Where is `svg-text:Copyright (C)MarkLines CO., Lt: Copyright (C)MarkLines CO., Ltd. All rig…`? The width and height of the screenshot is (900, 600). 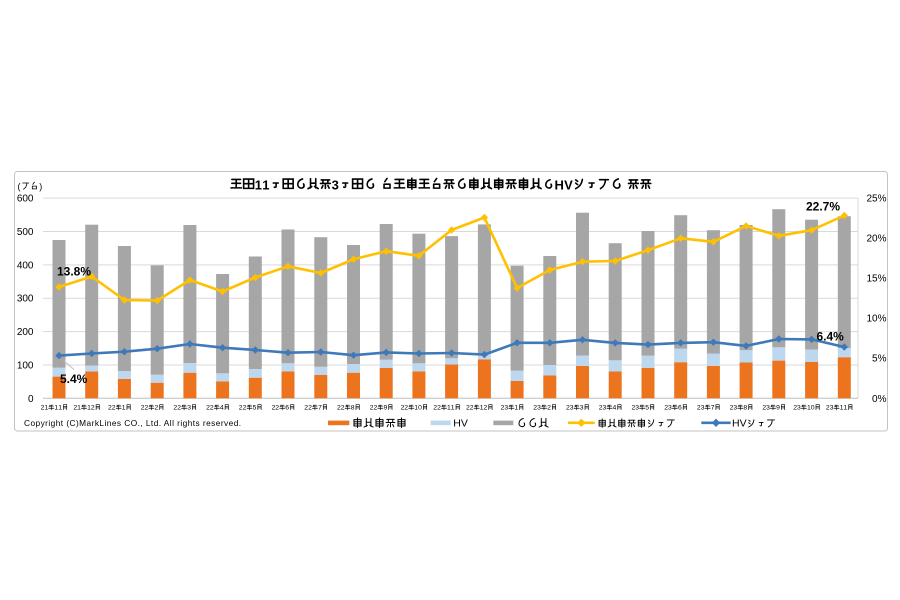 svg-text:Copyright (C)MarkLines CO., Lt: Copyright (C)MarkLines CO., Ltd. All rig… is located at coordinates (133, 423).